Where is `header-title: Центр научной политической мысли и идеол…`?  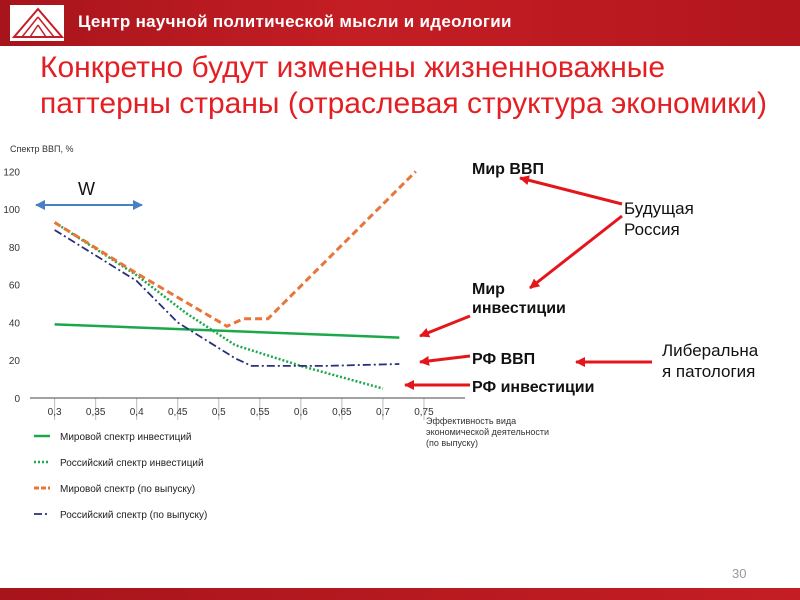
header-title: Центр научной политической мысли и идеол… is located at coordinates (295, 21).